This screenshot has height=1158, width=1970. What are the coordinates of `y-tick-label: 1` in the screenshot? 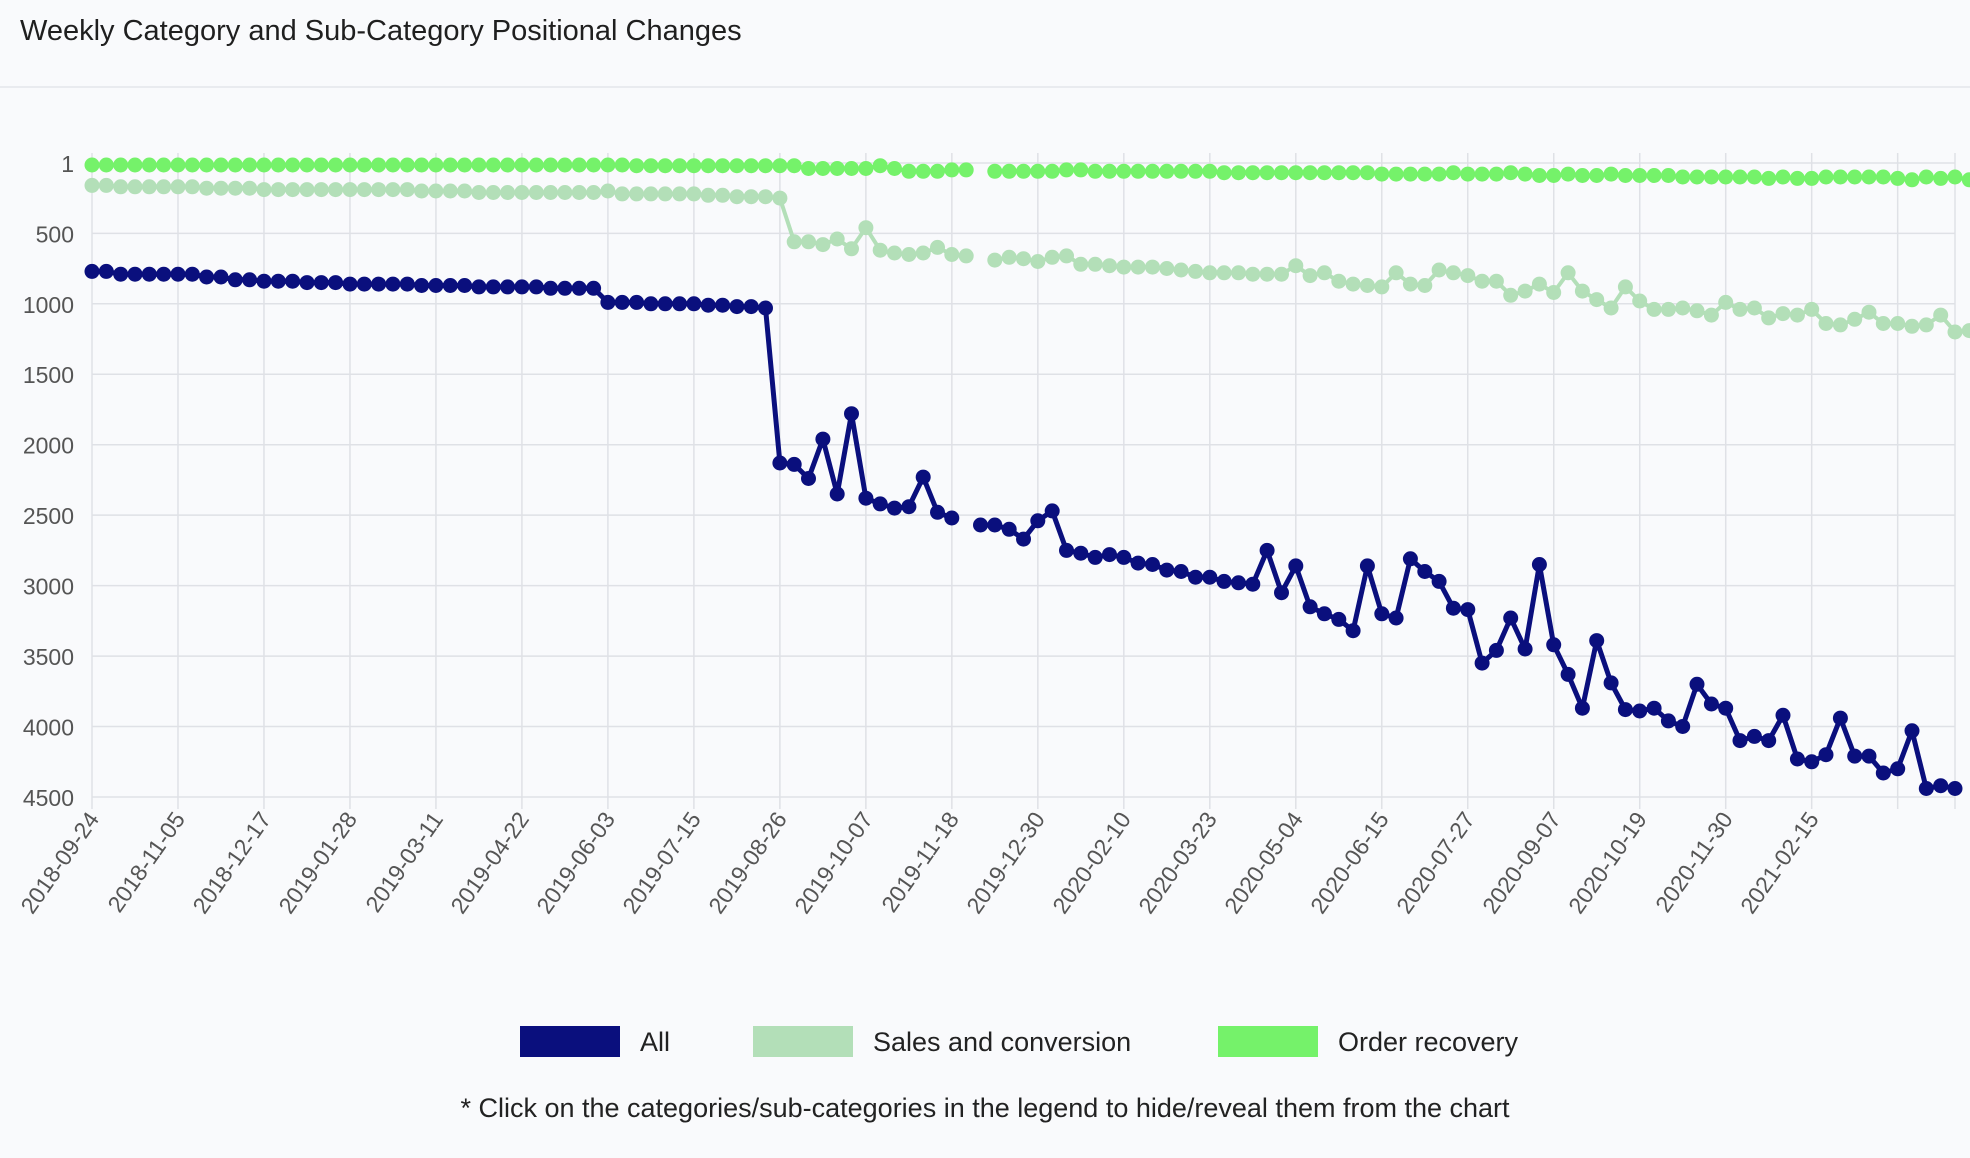 It's located at (67, 164).